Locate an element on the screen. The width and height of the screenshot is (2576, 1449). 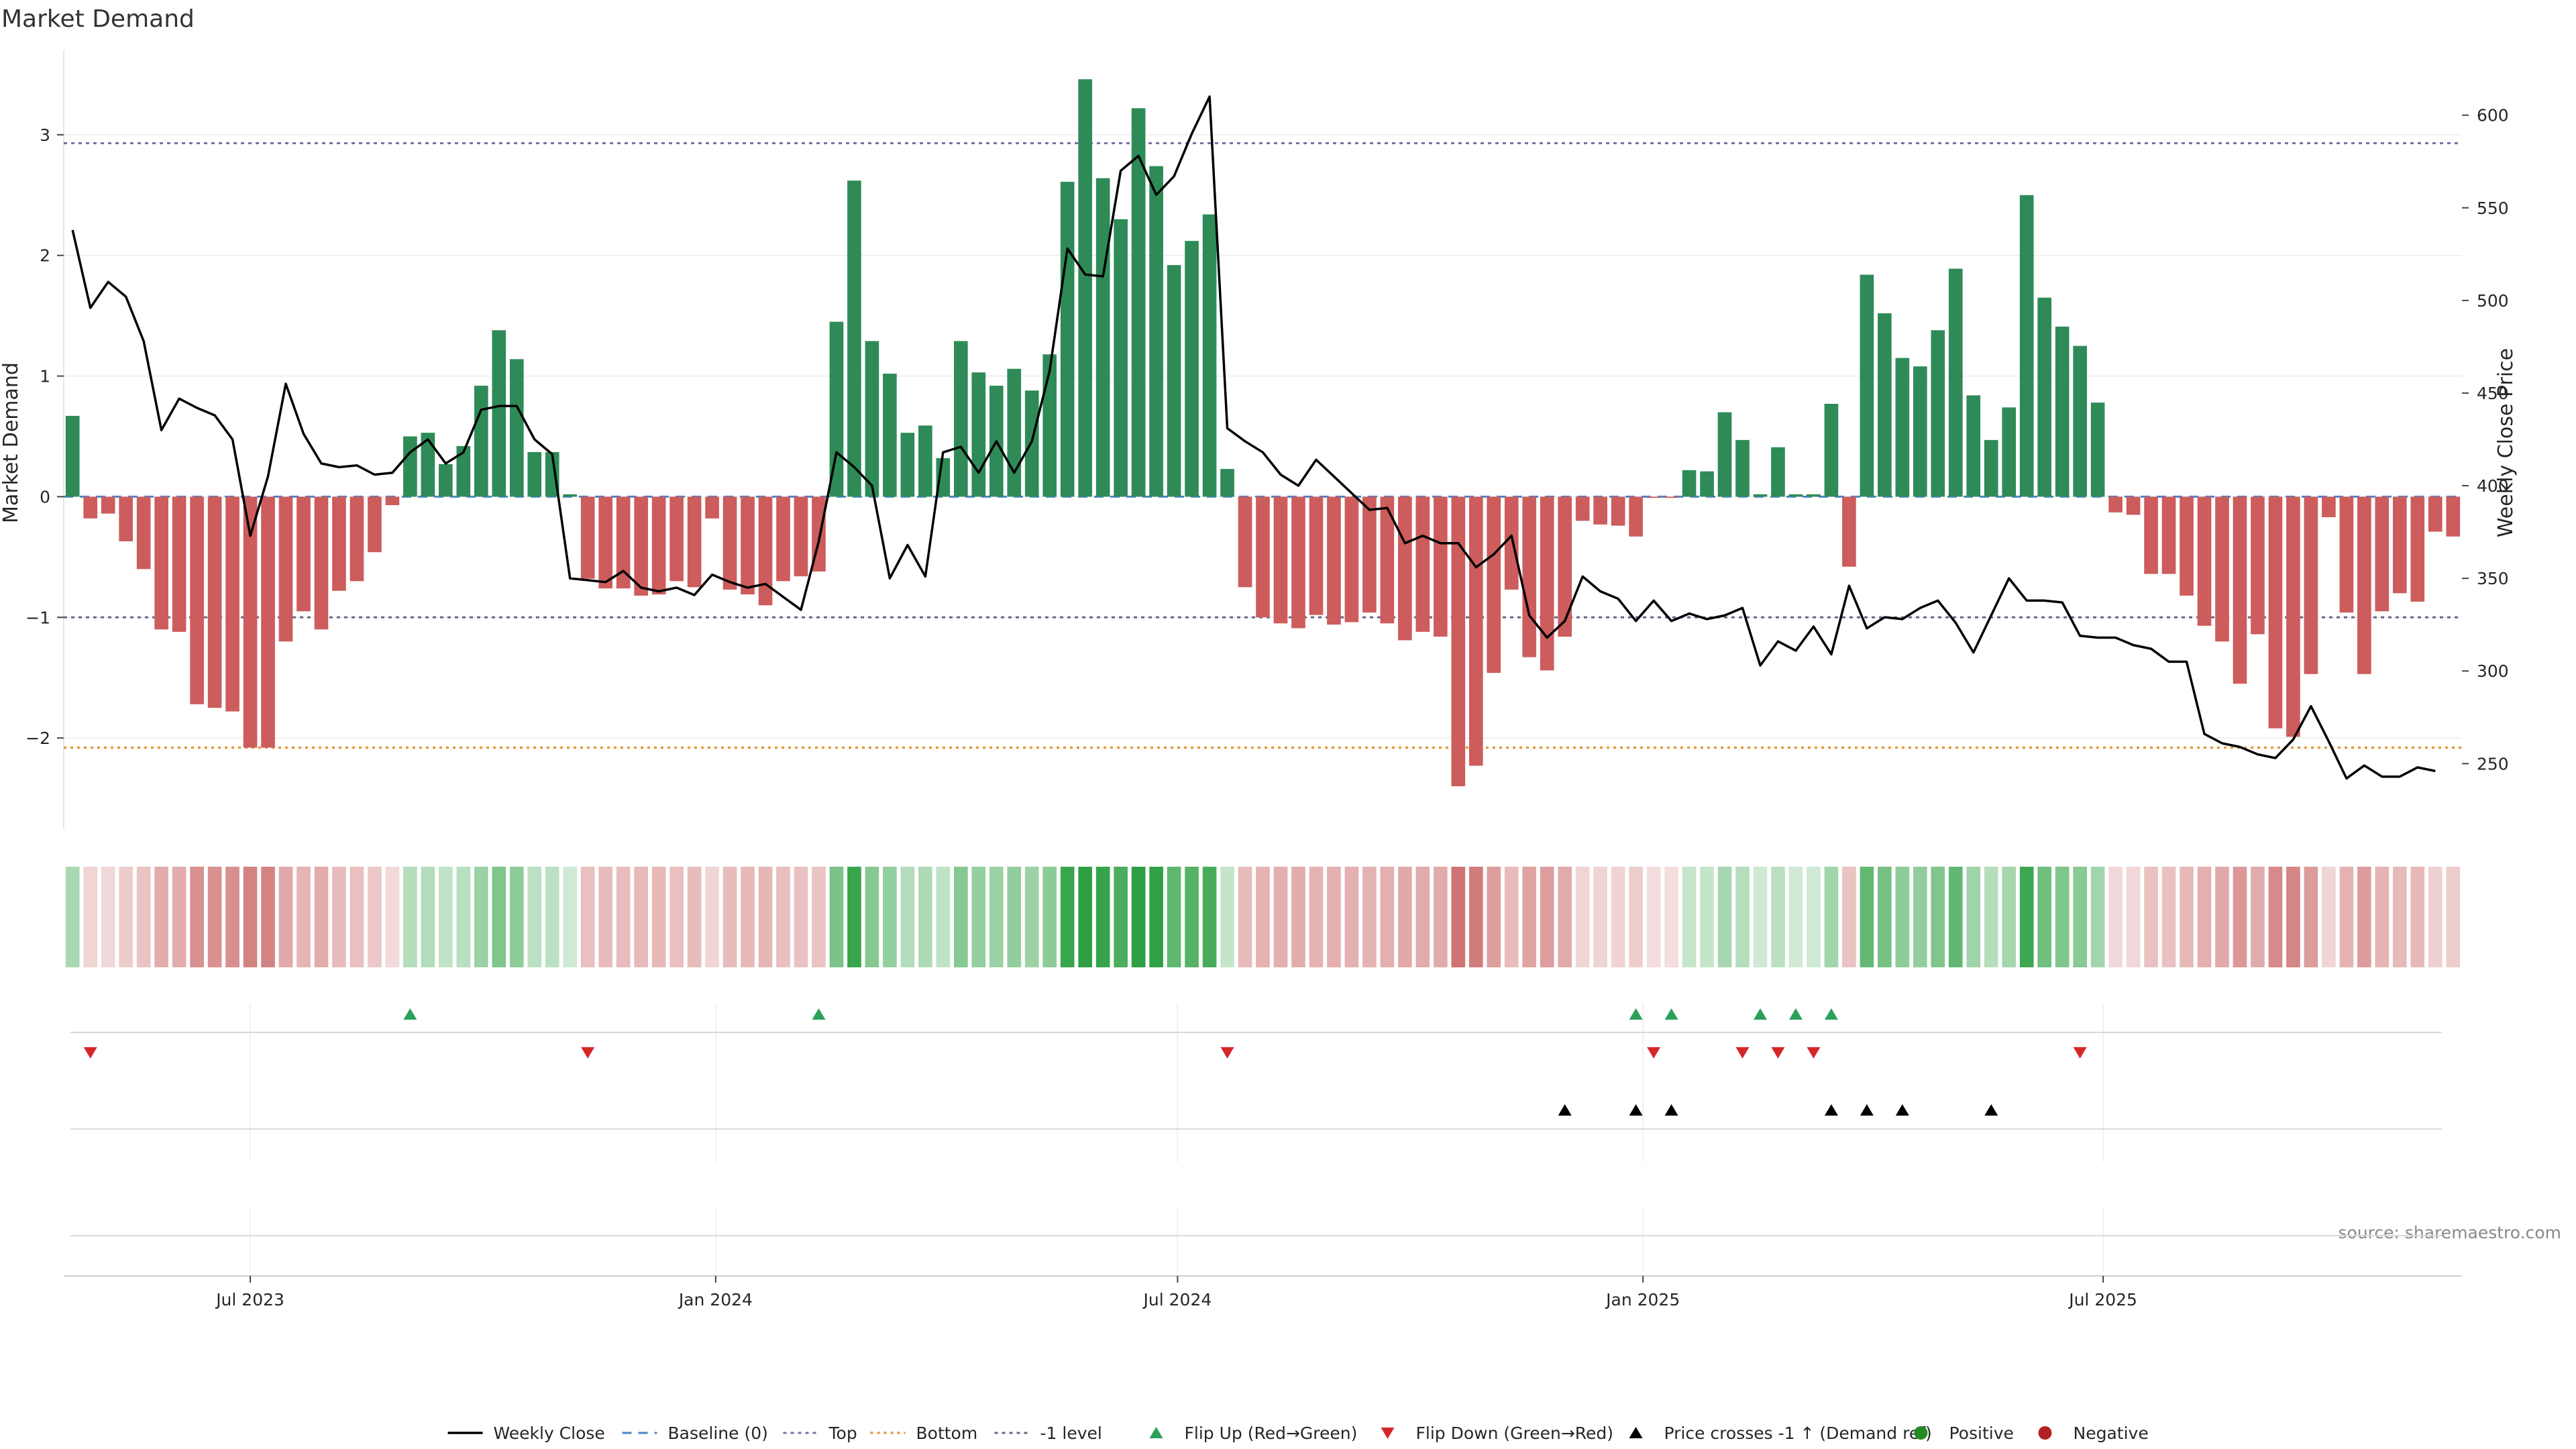
flip-down-marker is located at coordinates (588, 1053).